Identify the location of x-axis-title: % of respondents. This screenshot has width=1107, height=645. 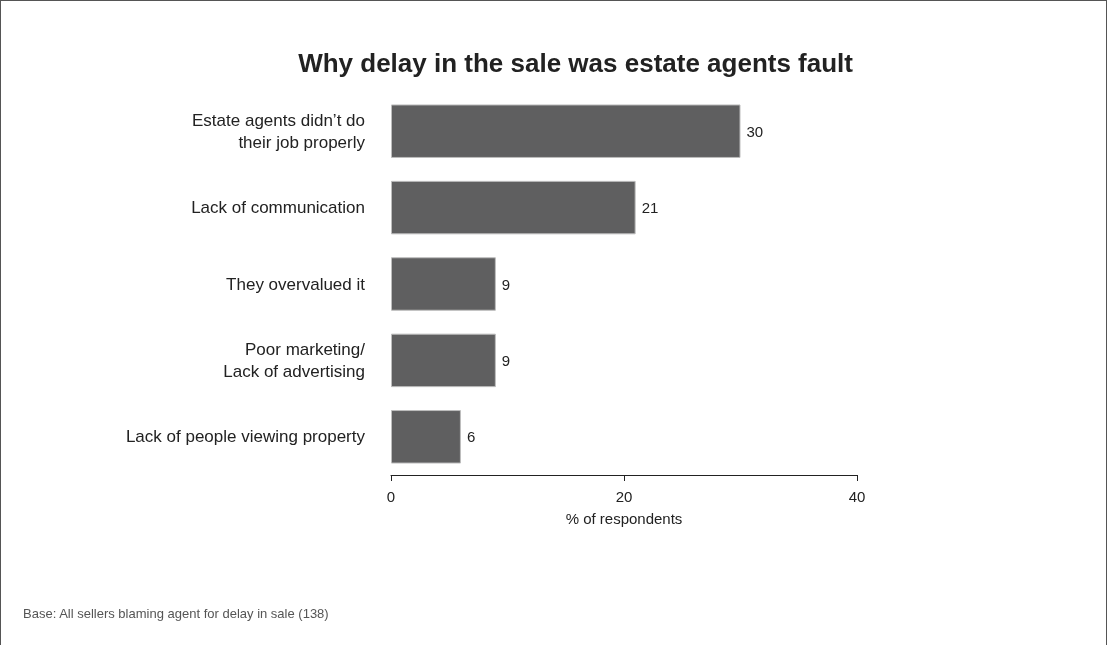
(624, 518).